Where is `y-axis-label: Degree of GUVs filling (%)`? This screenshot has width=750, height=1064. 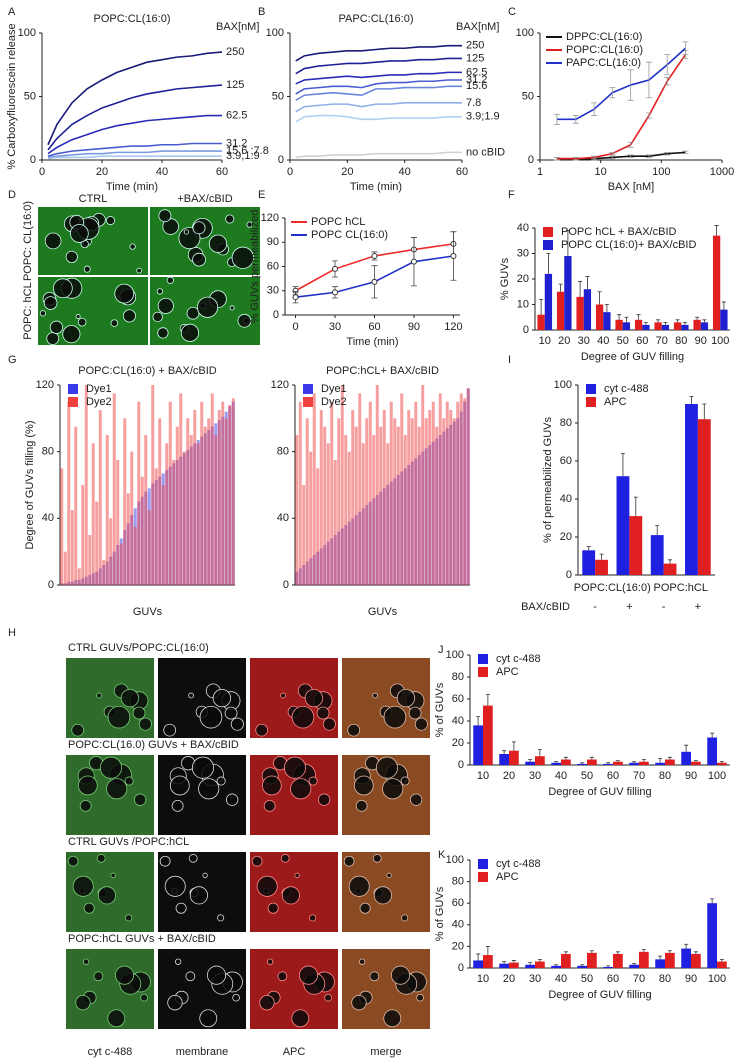 y-axis-label: Degree of GUVs filling (%) is located at coordinates (30, 485).